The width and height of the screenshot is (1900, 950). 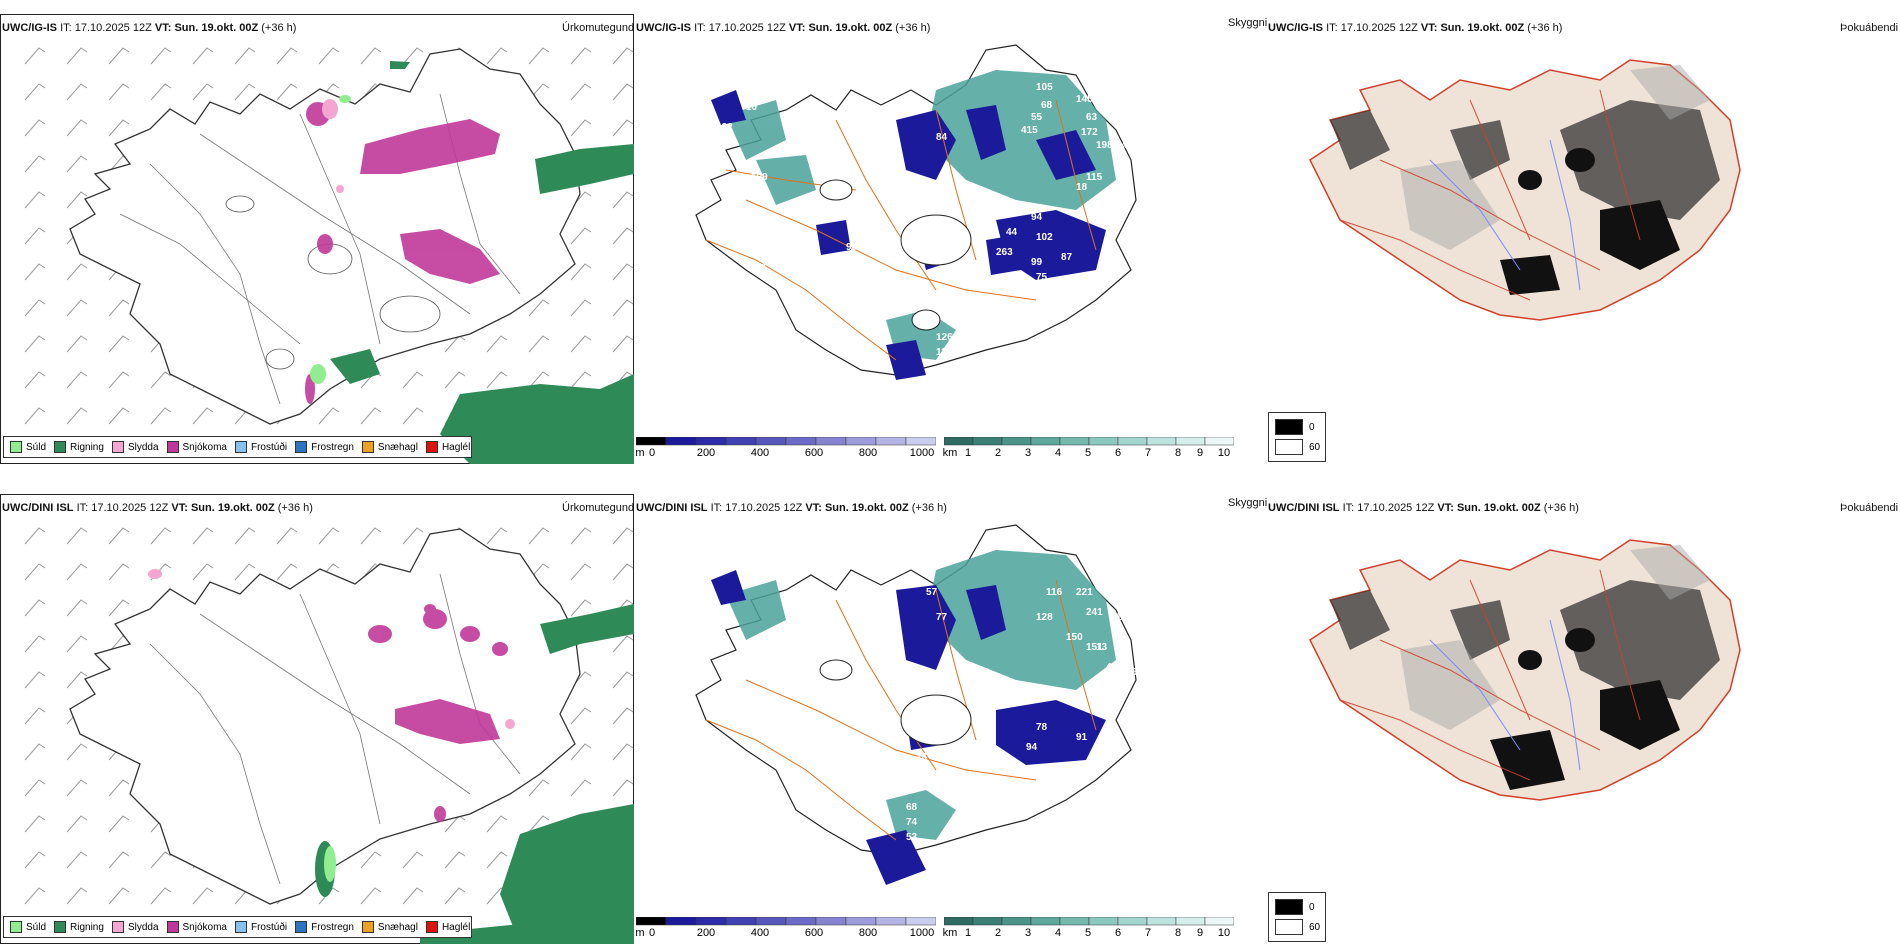 What do you see at coordinates (1248, 23) in the screenshot?
I see `row1-vis-title: Skyggni` at bounding box center [1248, 23].